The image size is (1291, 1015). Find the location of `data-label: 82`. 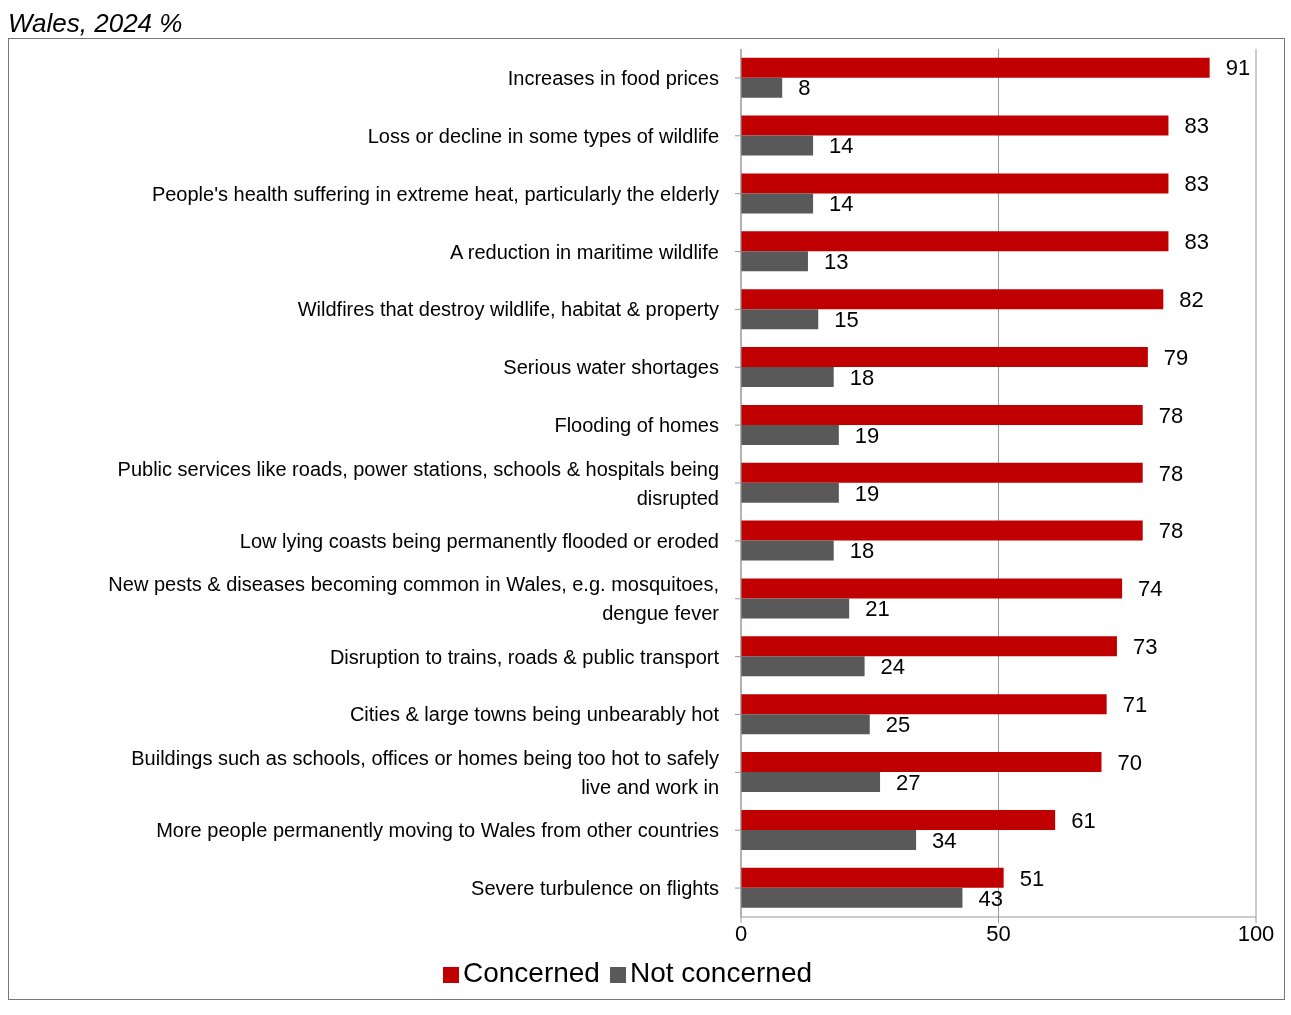

data-label: 82 is located at coordinates (1191, 299).